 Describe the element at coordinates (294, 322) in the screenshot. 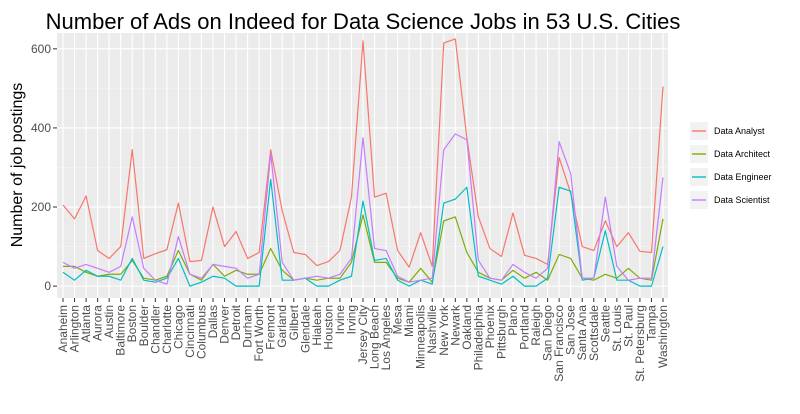

I see `x-tick-label: Gilbert` at that location.